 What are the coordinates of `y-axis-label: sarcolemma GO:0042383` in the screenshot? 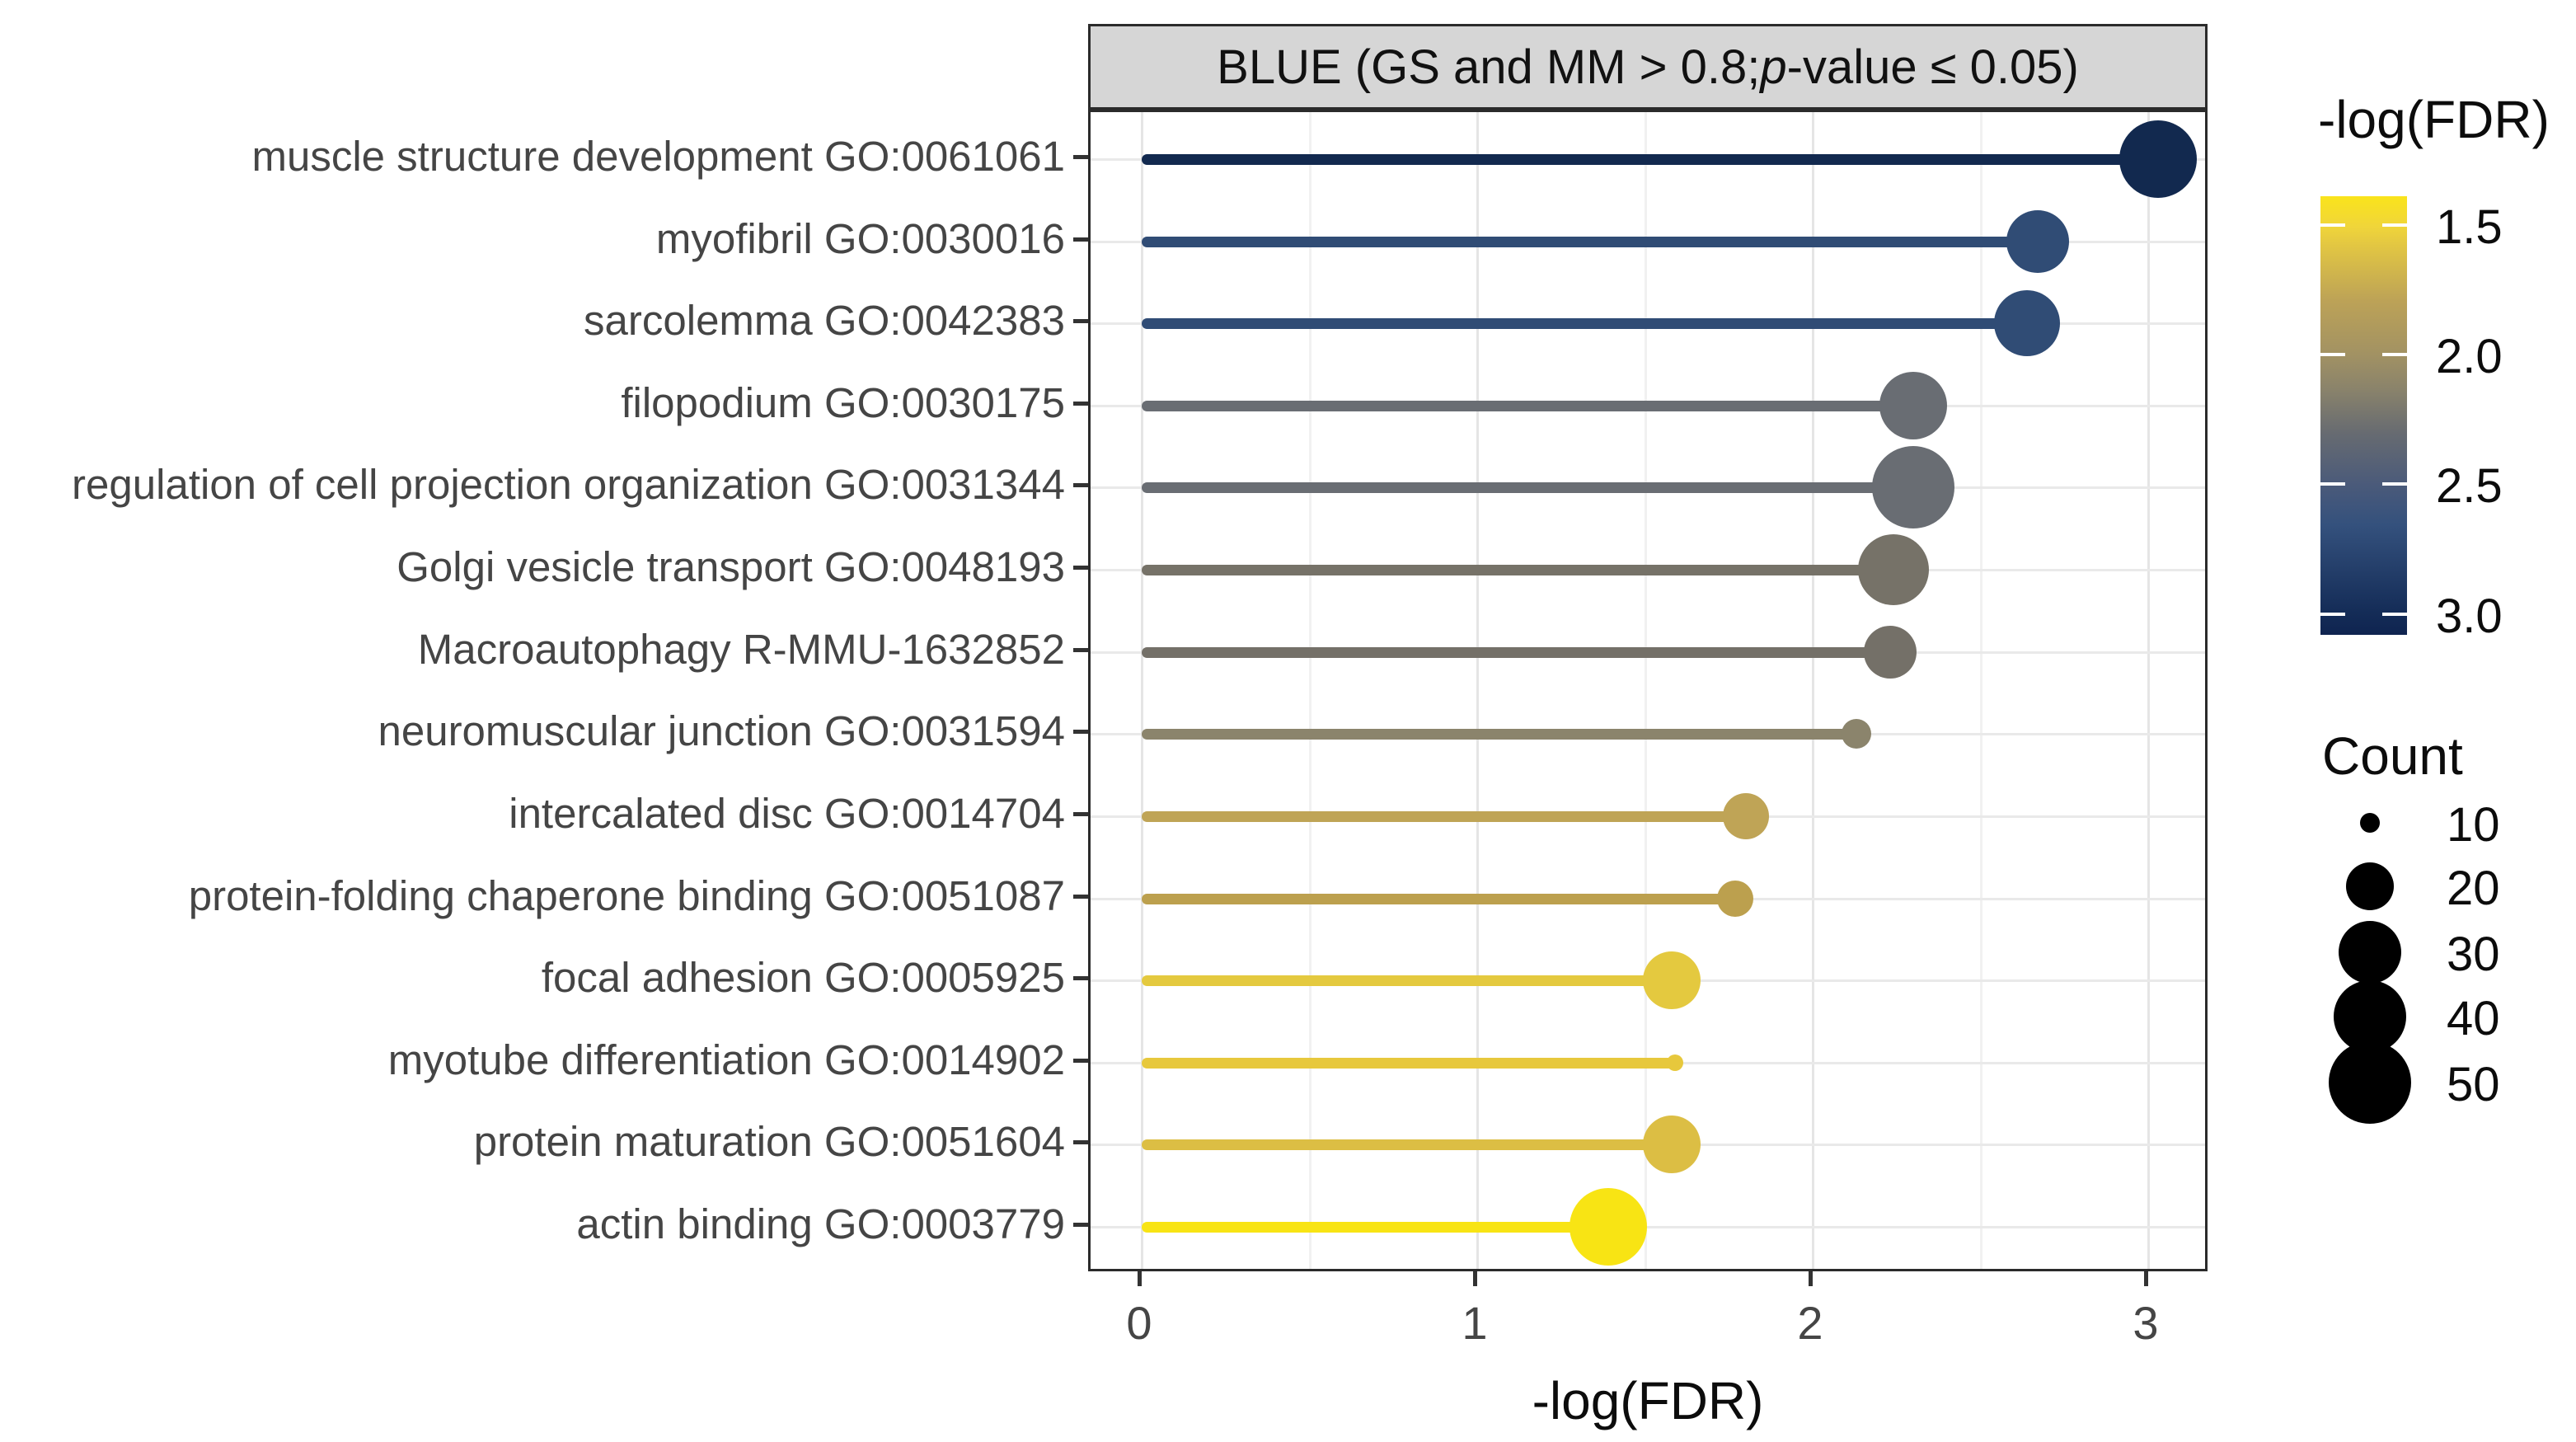 It's located at (825, 320).